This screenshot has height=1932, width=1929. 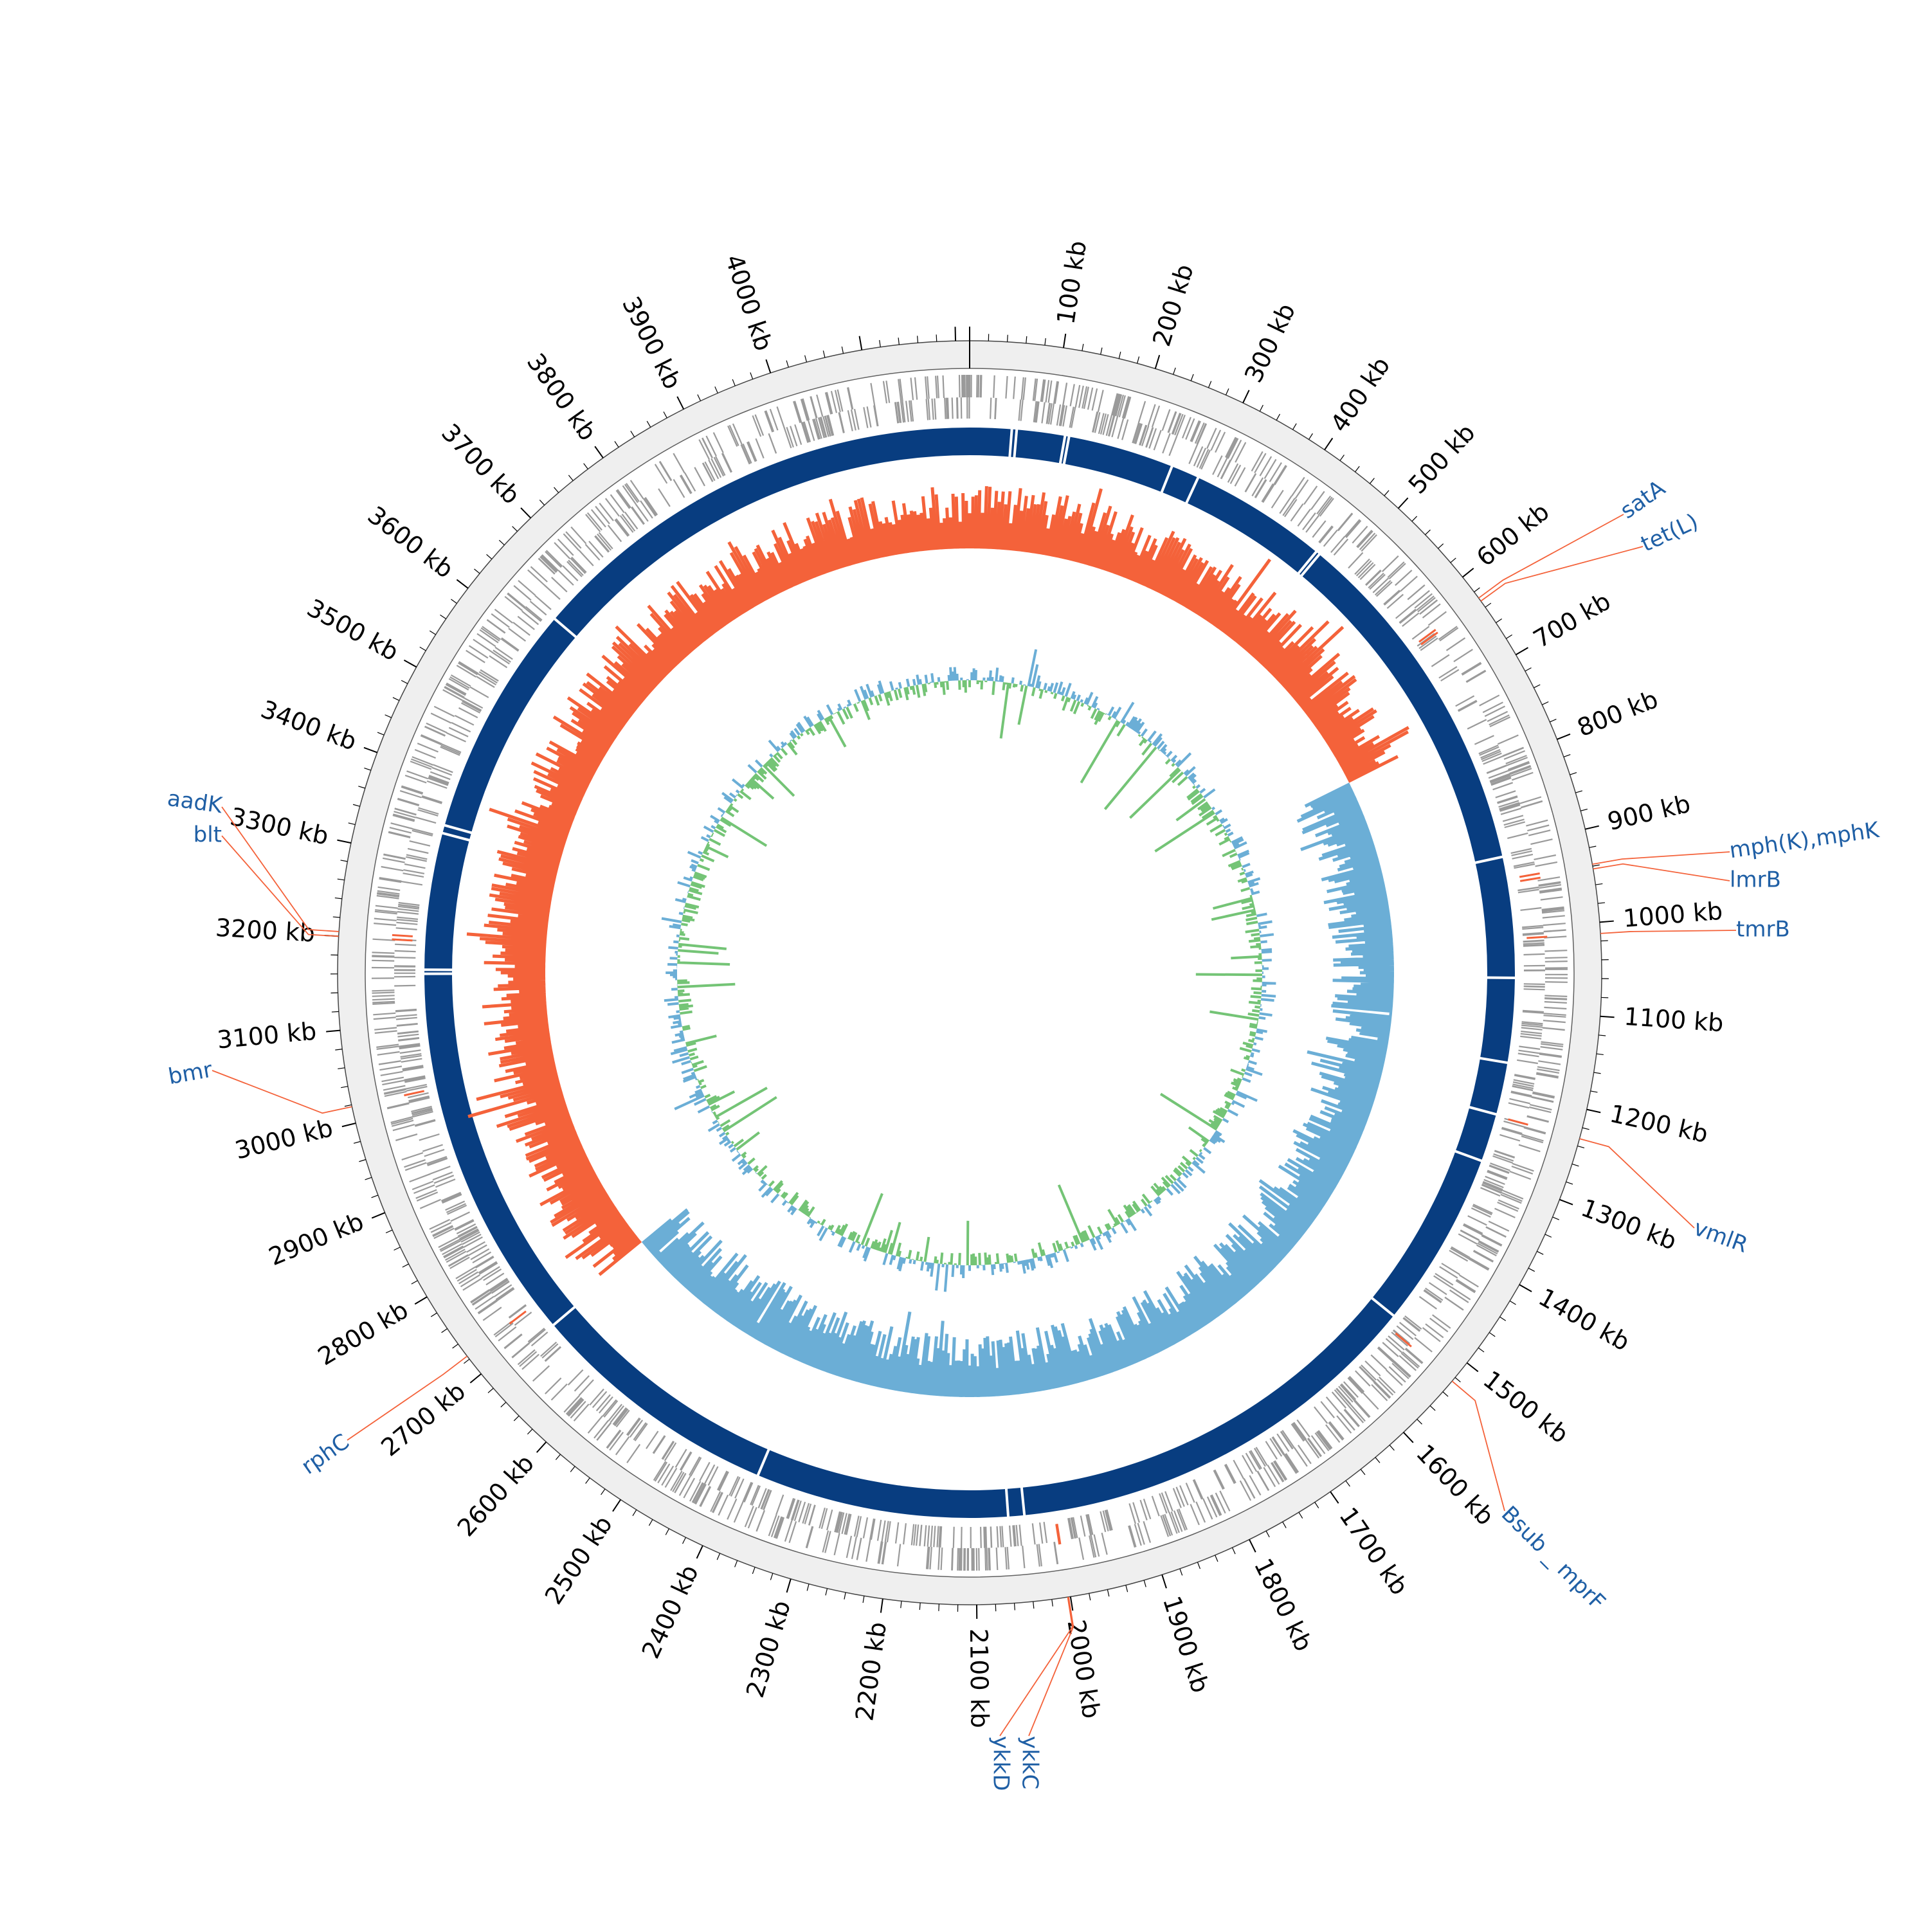 What do you see at coordinates (363, 1333) in the screenshot?
I see `tick-label: 2800 kb` at bounding box center [363, 1333].